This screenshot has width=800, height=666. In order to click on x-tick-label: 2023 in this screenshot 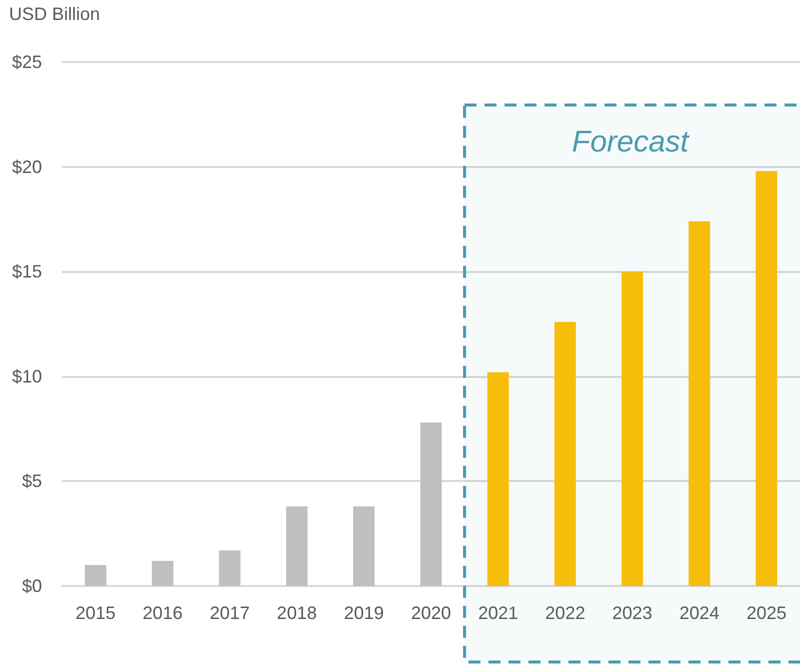, I will do `click(632, 613)`.